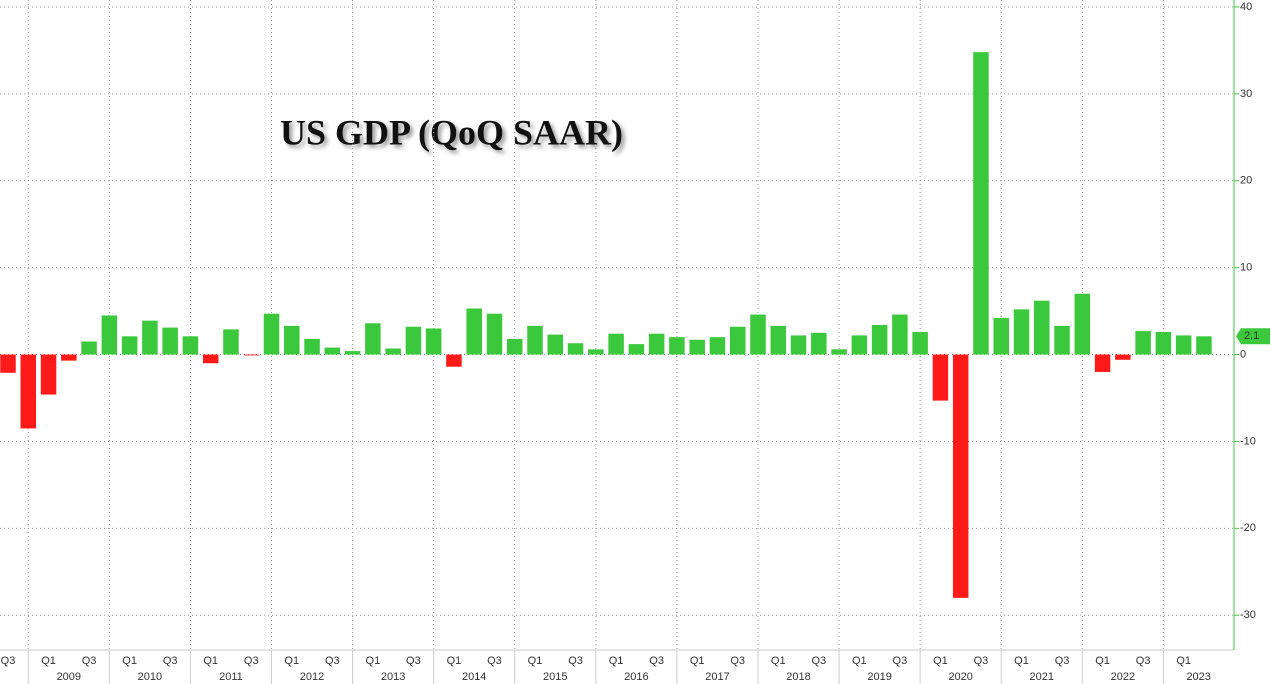 This screenshot has width=1271, height=684. What do you see at coordinates (1042, 677) in the screenshot?
I see `year-label: 2021` at bounding box center [1042, 677].